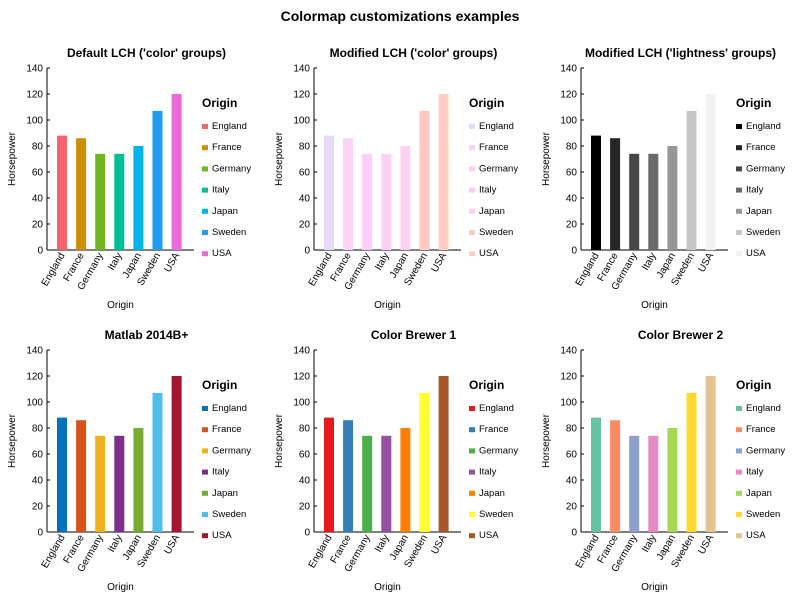 This screenshot has height=600, width=800. What do you see at coordinates (146, 53) in the screenshot?
I see `chart-title: Default LCH ('color' groups)` at bounding box center [146, 53].